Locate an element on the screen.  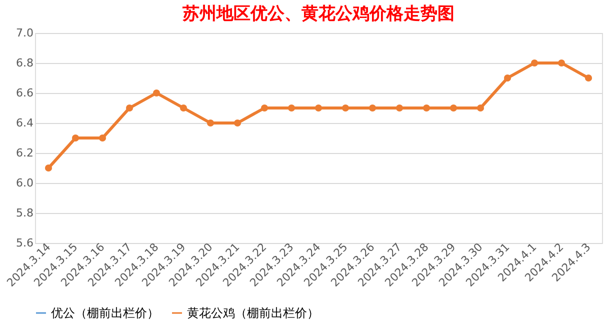
y-tick-label: 5.8 is located at coordinates (25, 213).